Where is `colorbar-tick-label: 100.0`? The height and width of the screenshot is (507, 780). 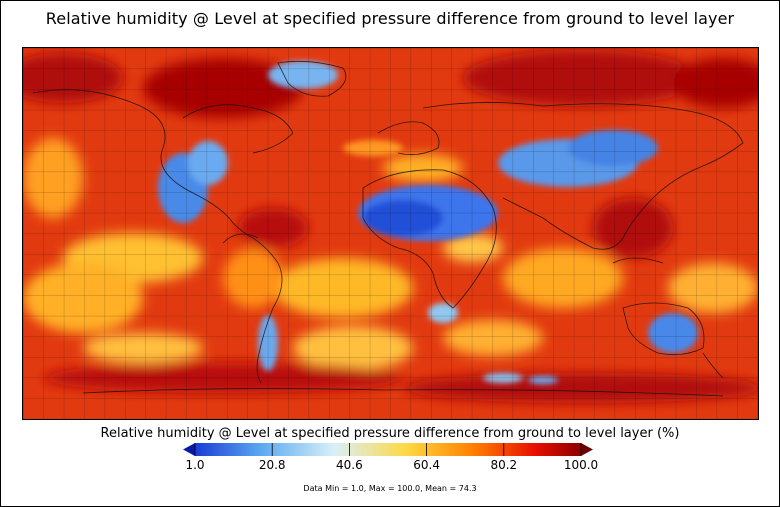
colorbar-tick-label: 100.0 is located at coordinates (581, 465).